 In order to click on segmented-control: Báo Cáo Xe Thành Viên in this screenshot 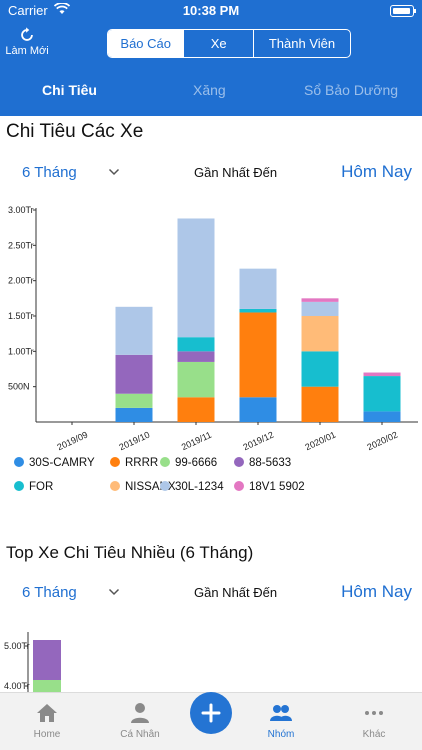, I will do `click(229, 43)`.